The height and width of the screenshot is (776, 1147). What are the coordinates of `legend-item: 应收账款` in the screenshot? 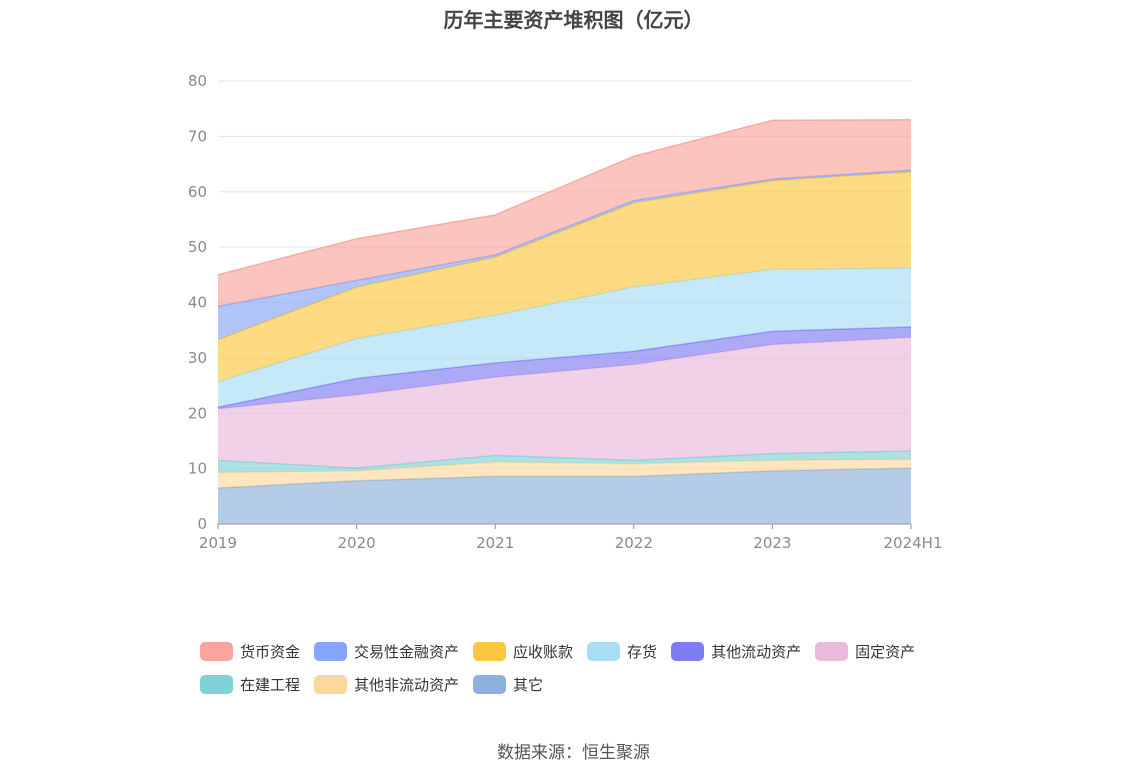 It's located at (523, 651).